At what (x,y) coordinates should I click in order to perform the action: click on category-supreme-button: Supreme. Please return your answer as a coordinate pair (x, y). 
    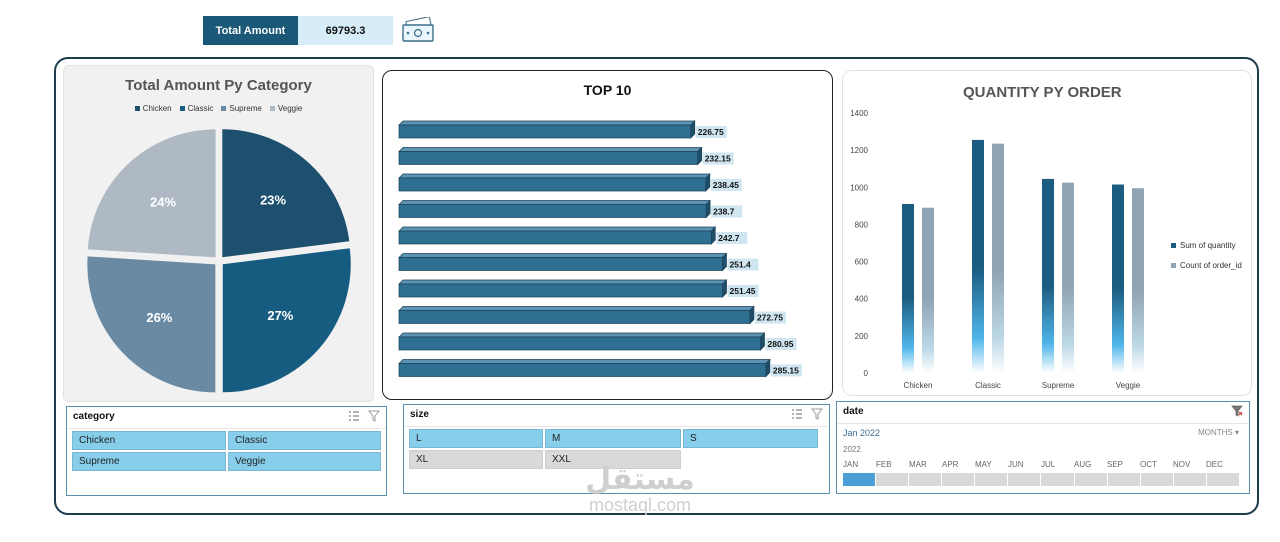
    Looking at the image, I should click on (149, 461).